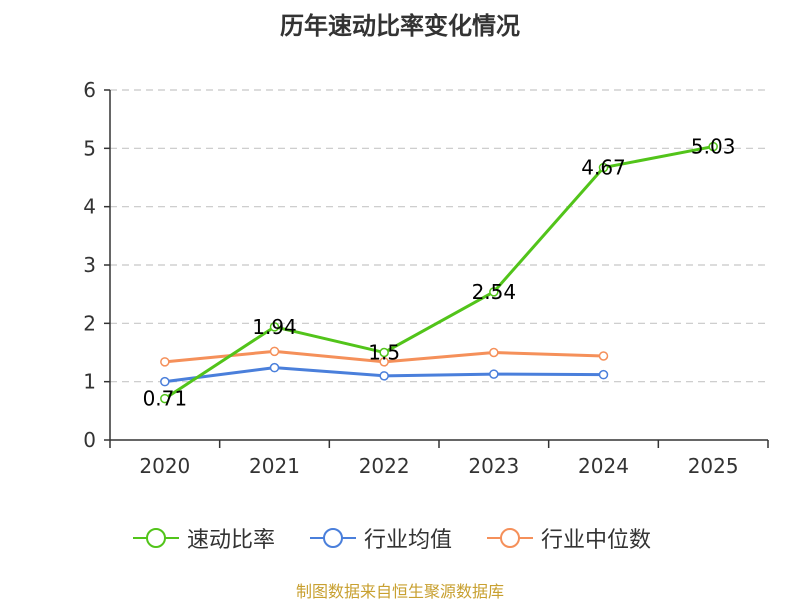 This screenshot has width=800, height=602. Describe the element at coordinates (89, 90) in the screenshot. I see `y-tick-label: 6` at that location.